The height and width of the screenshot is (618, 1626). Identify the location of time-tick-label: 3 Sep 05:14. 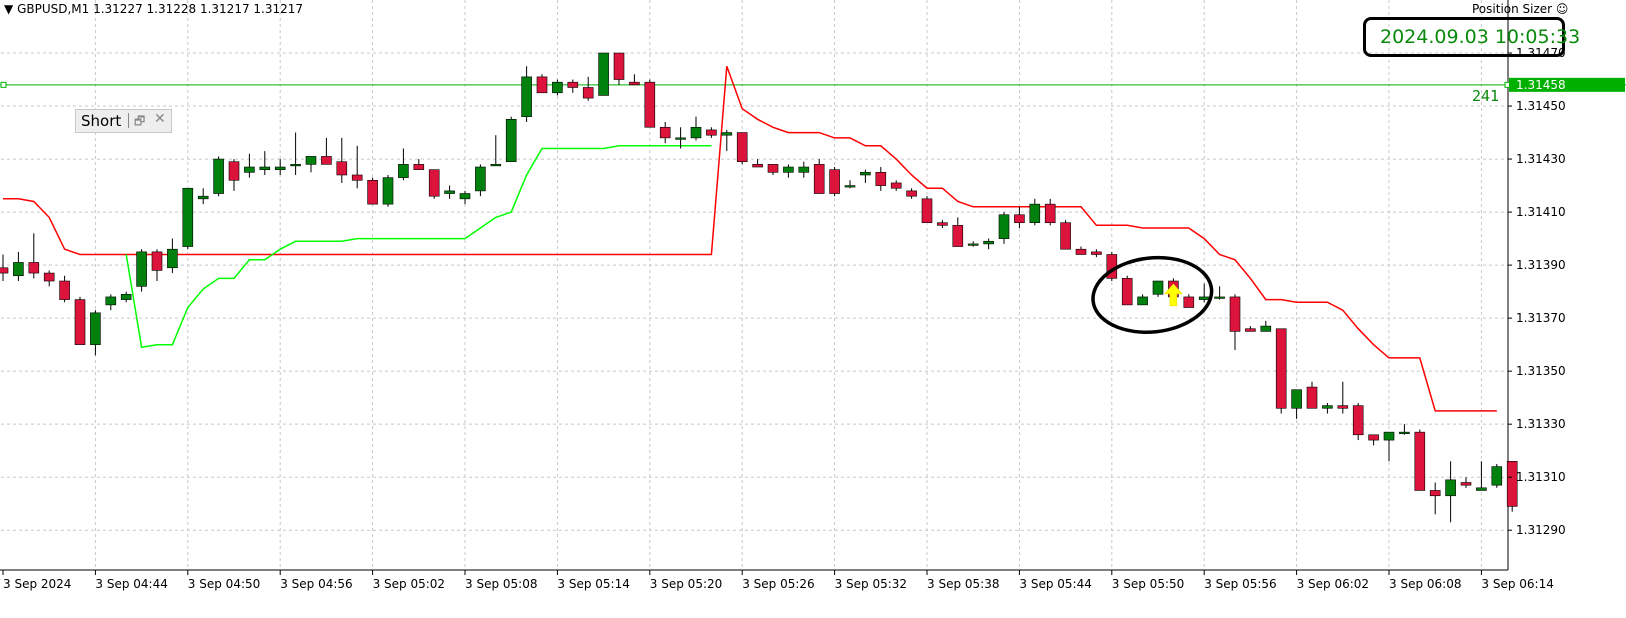
(593, 584).